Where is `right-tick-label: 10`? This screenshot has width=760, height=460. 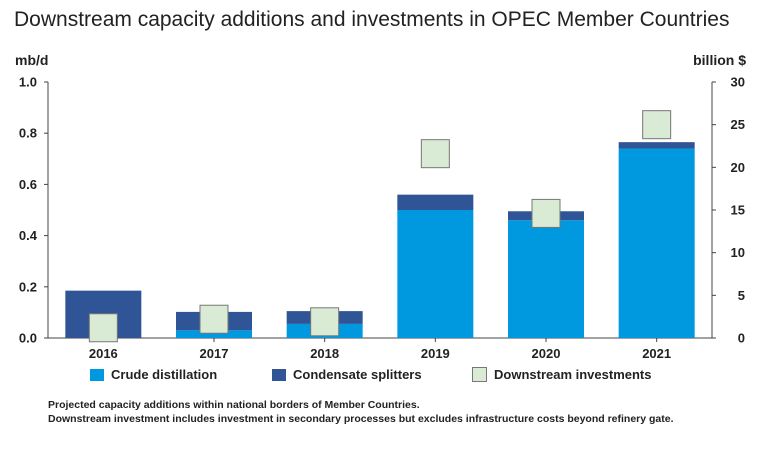
right-tick-label: 10 is located at coordinates (738, 252).